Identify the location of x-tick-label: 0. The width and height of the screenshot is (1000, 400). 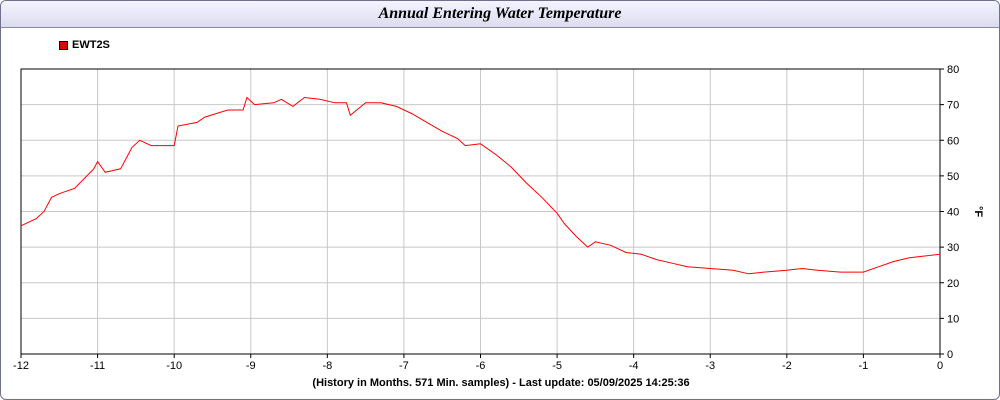
(940, 366).